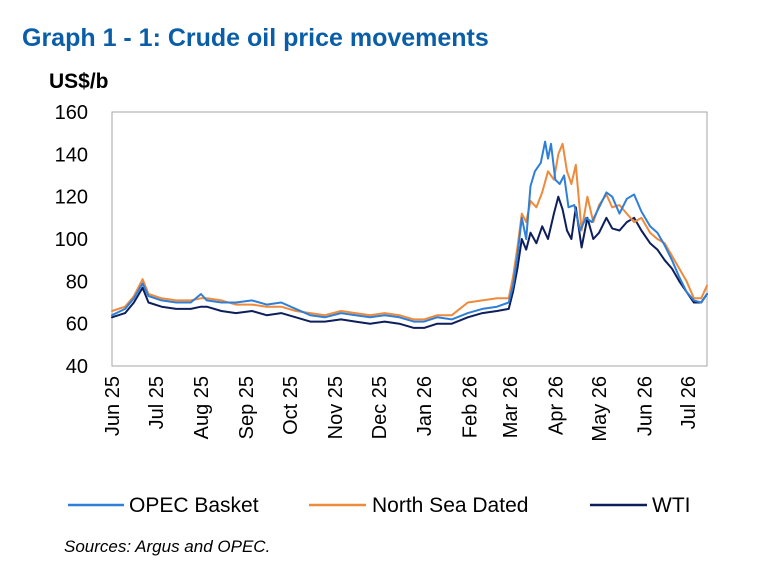 The image size is (766, 573). Describe the element at coordinates (77, 367) in the screenshot. I see `y-tick-label: 40` at that location.